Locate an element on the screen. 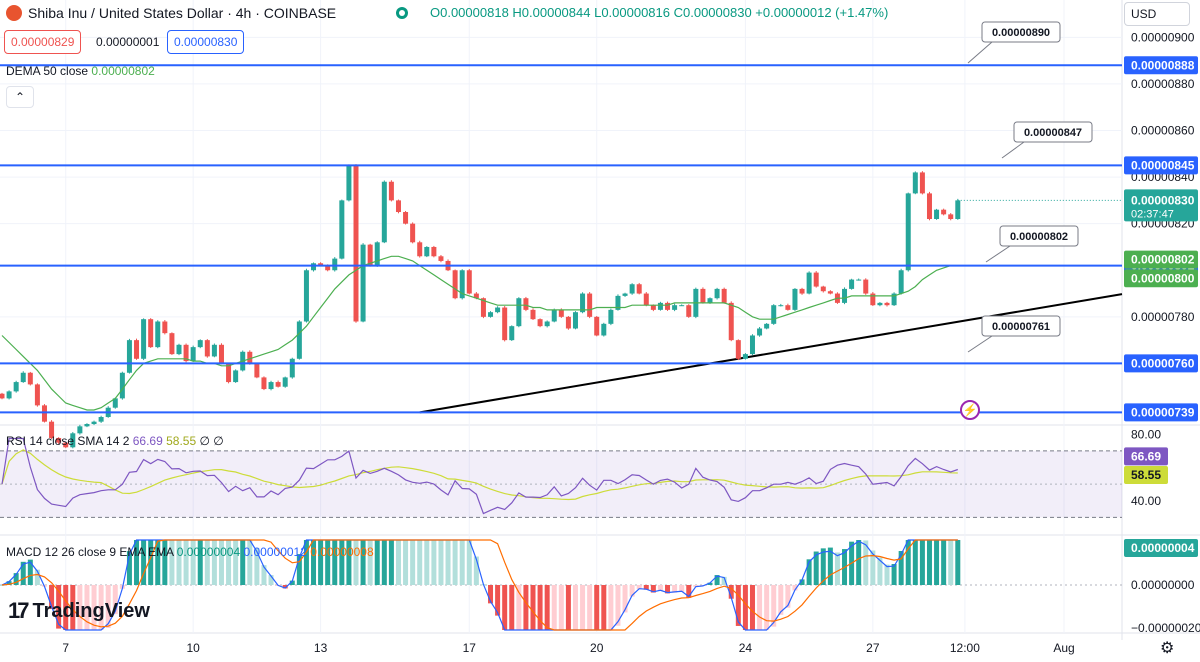  y-tick-label: 0.00000900 is located at coordinates (1163, 37).